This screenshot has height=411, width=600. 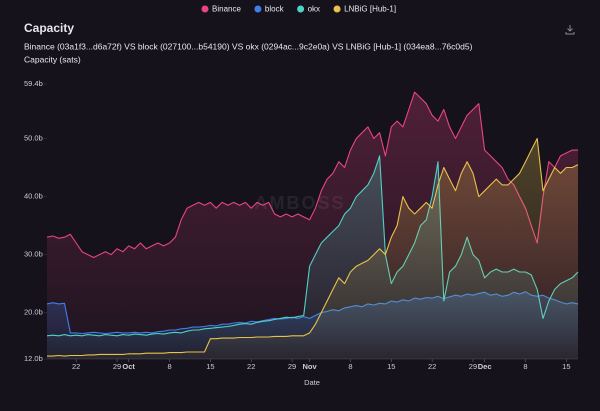 What do you see at coordinates (309, 366) in the screenshot?
I see `x-tick-label: Nov` at bounding box center [309, 366].